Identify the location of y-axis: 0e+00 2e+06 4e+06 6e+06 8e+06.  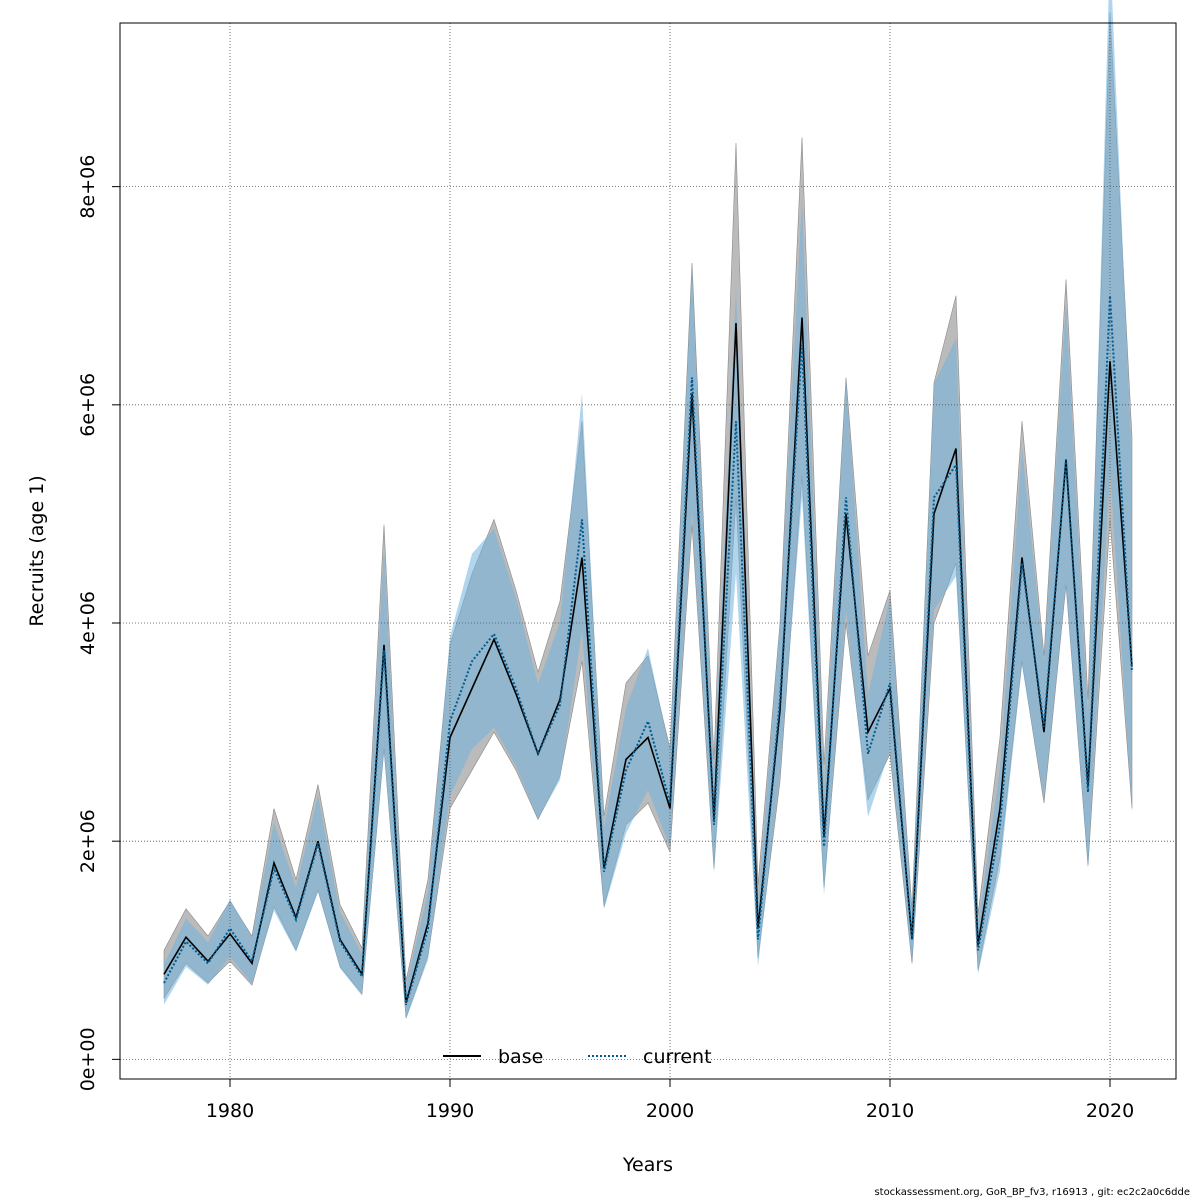
(99, 623).